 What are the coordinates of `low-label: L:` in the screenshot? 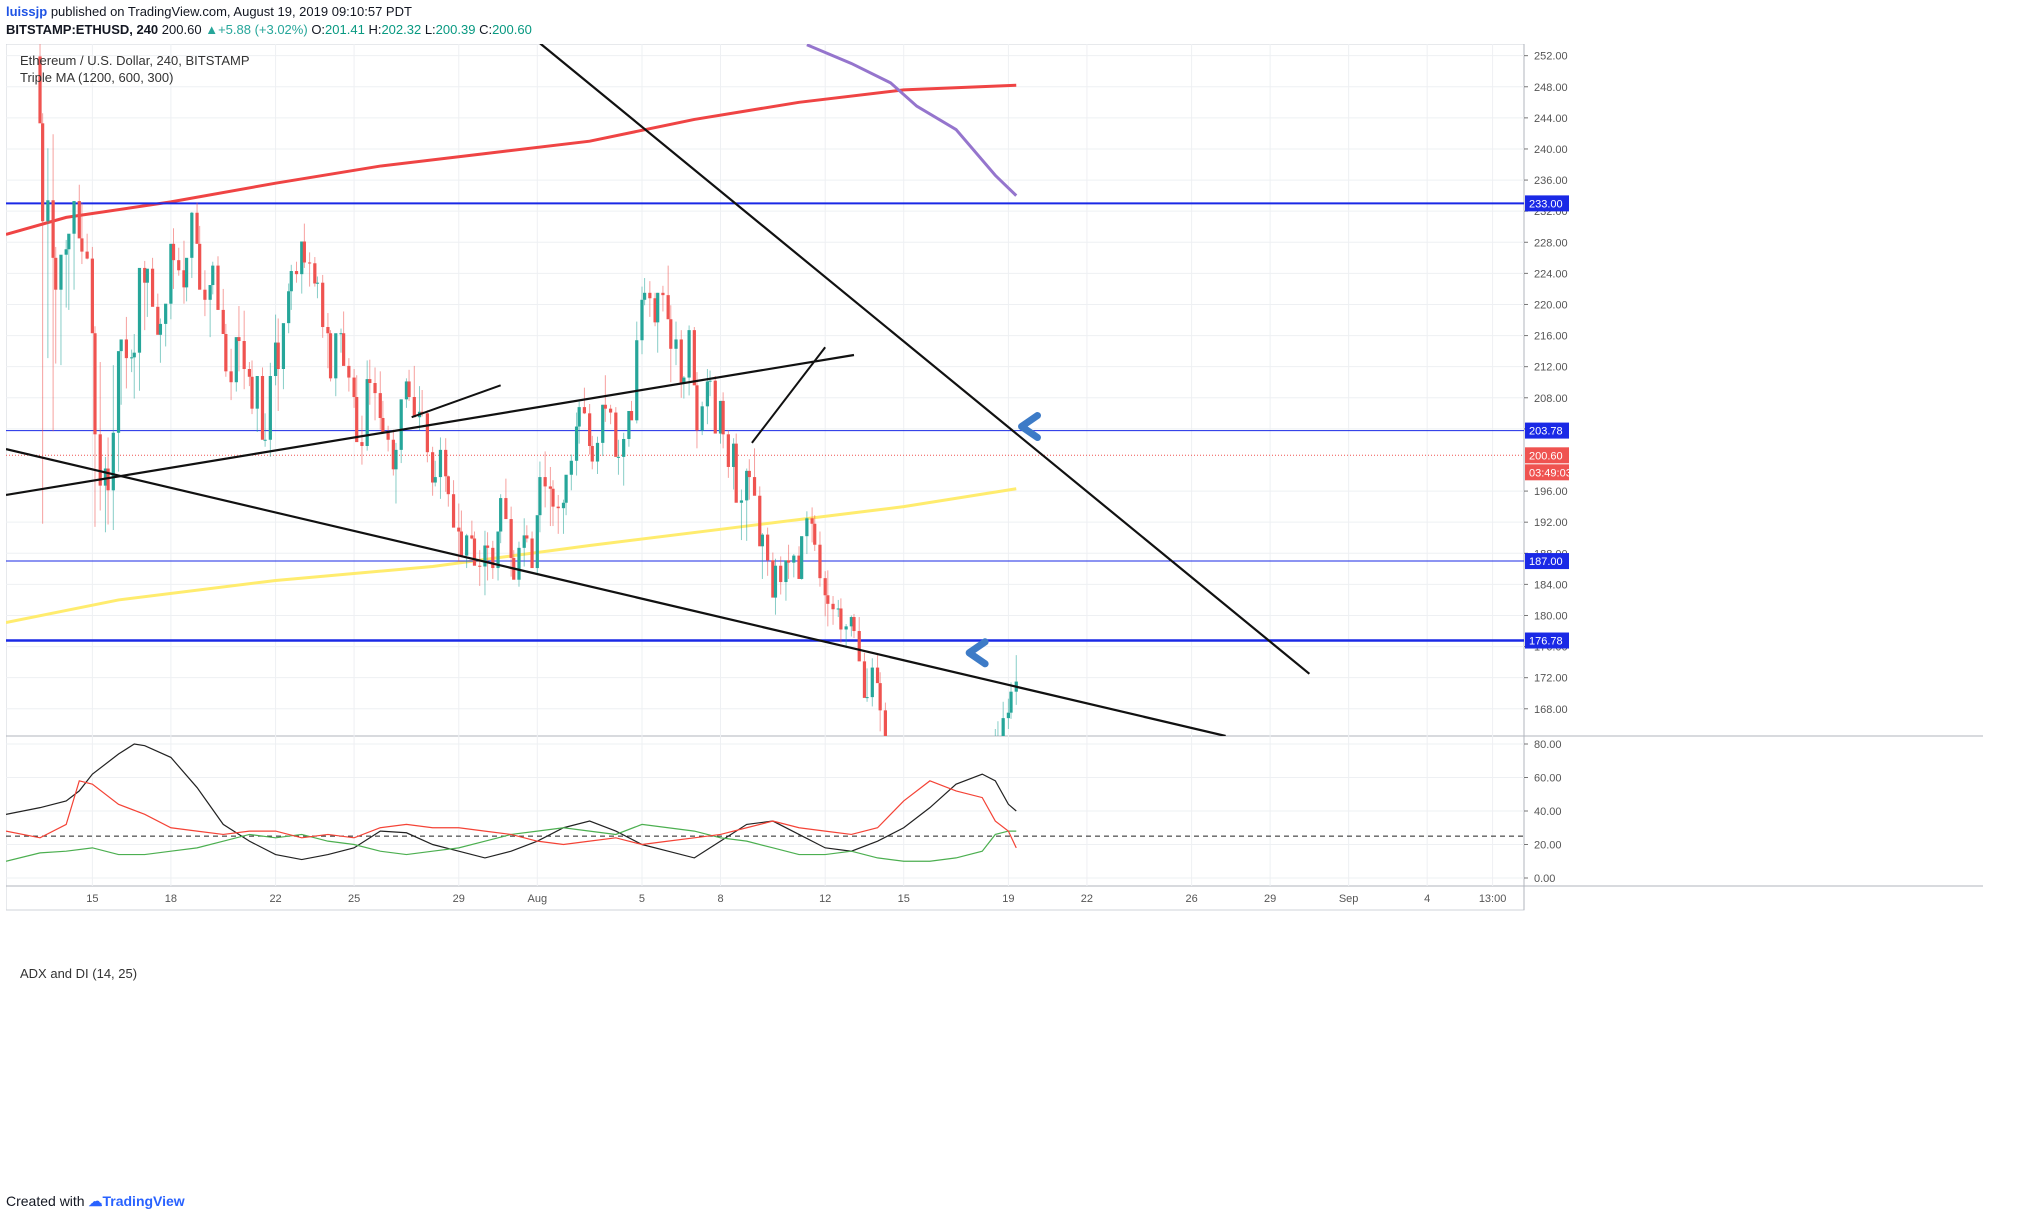 It's located at (430, 29).